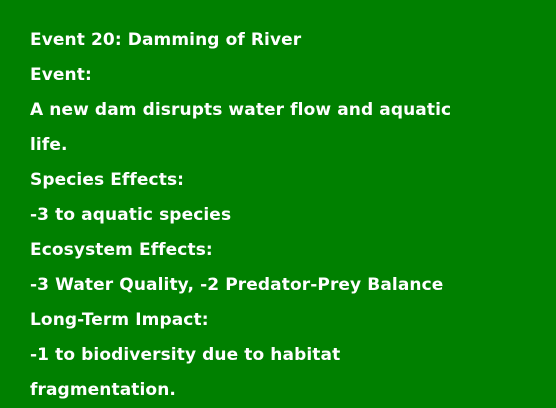  I want to click on ecosystem-effects-heading: Ecosystem Effects:, so click(121, 250).